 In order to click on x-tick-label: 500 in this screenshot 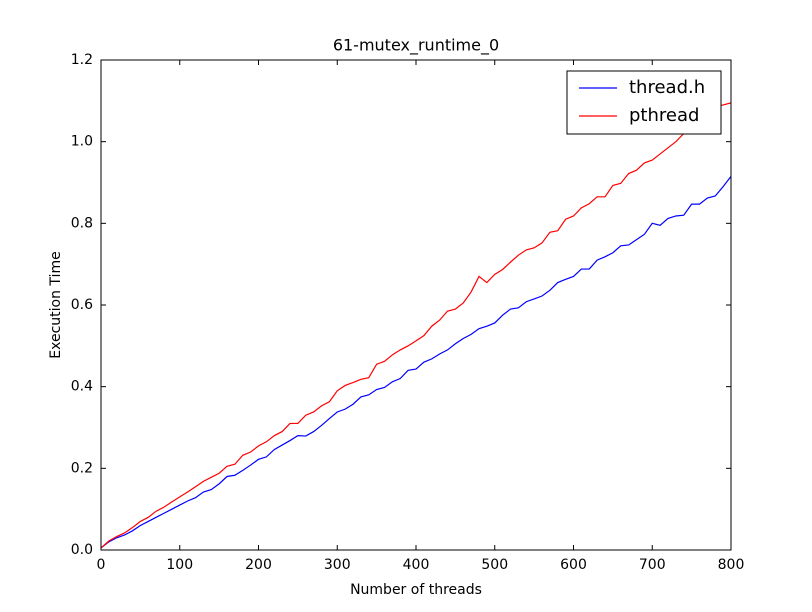, I will do `click(494, 565)`.